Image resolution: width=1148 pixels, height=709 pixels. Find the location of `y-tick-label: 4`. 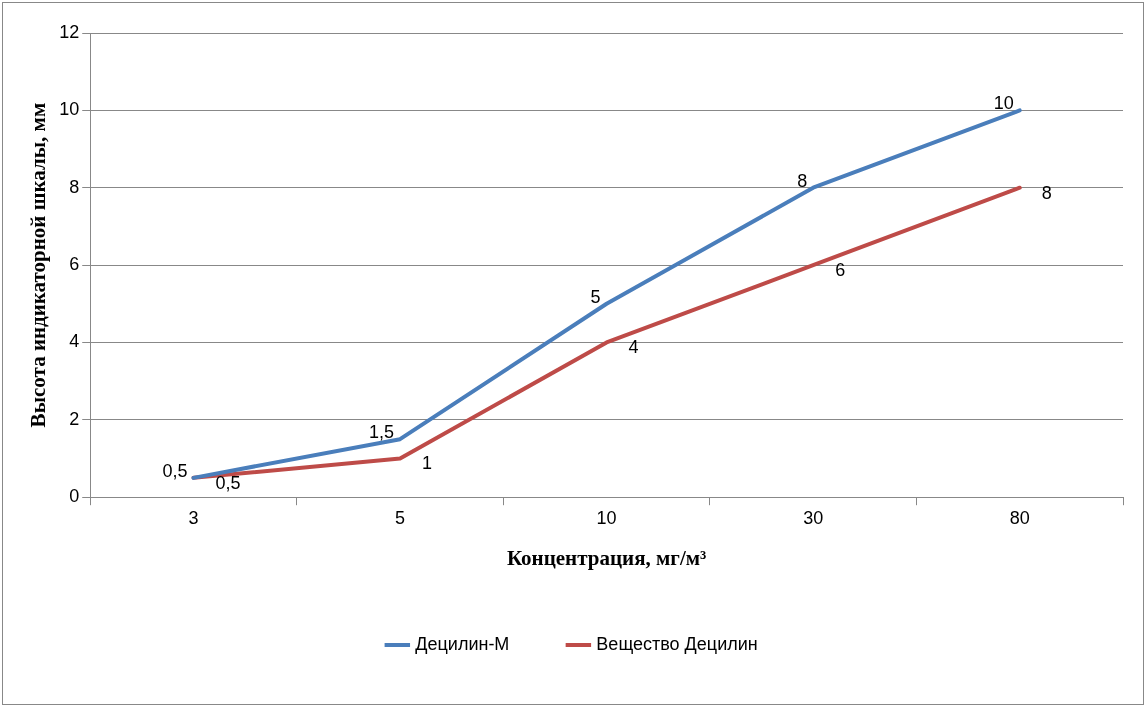

y-tick-label: 4 is located at coordinates (74, 341).